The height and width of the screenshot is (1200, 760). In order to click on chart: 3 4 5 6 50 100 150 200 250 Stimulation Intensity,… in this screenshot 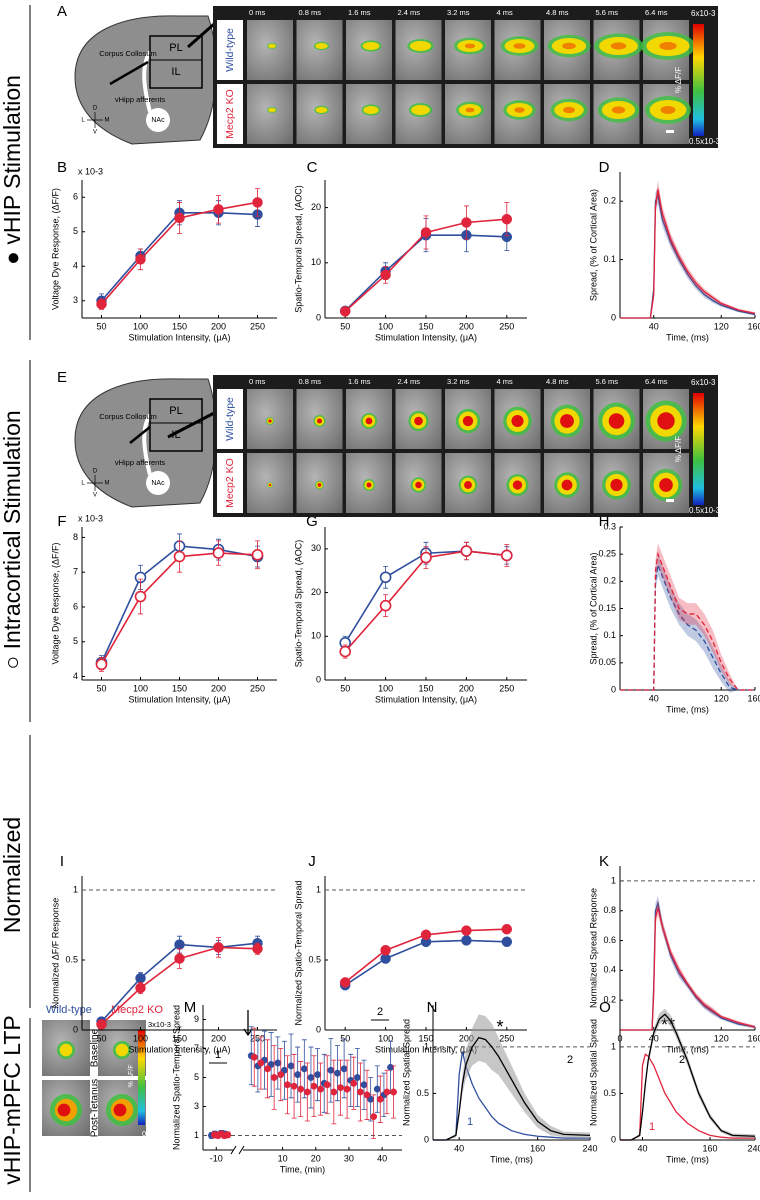, I will do `click(163, 254)`.